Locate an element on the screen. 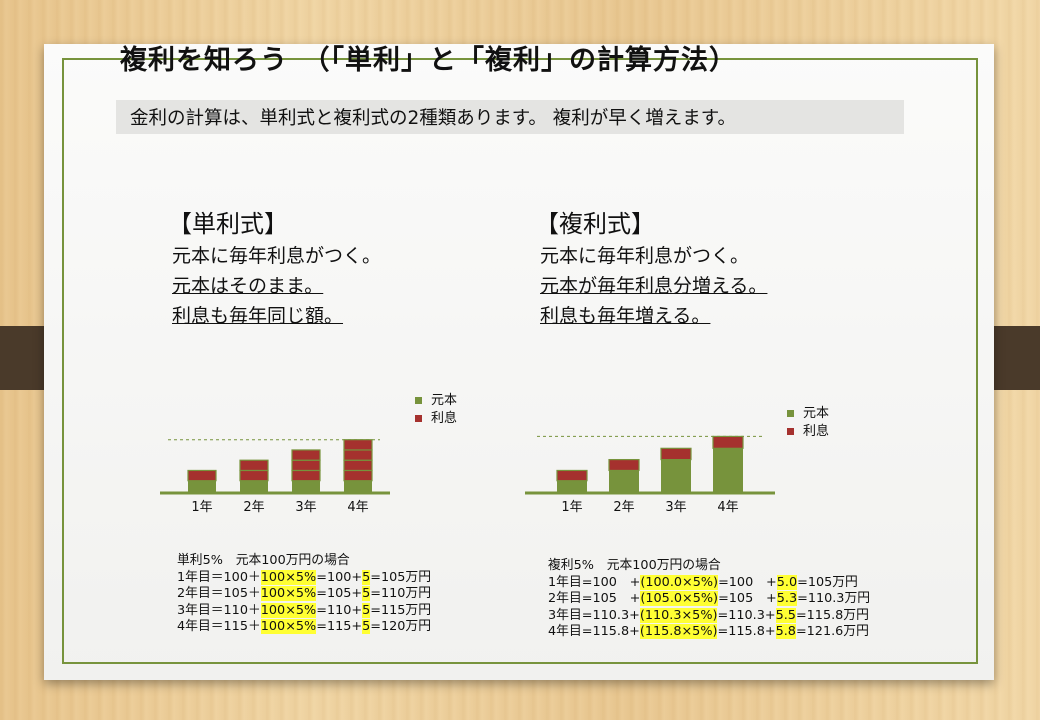 The width and height of the screenshot is (1040, 720). simple-calc-mid: =105+ is located at coordinates (339, 593).